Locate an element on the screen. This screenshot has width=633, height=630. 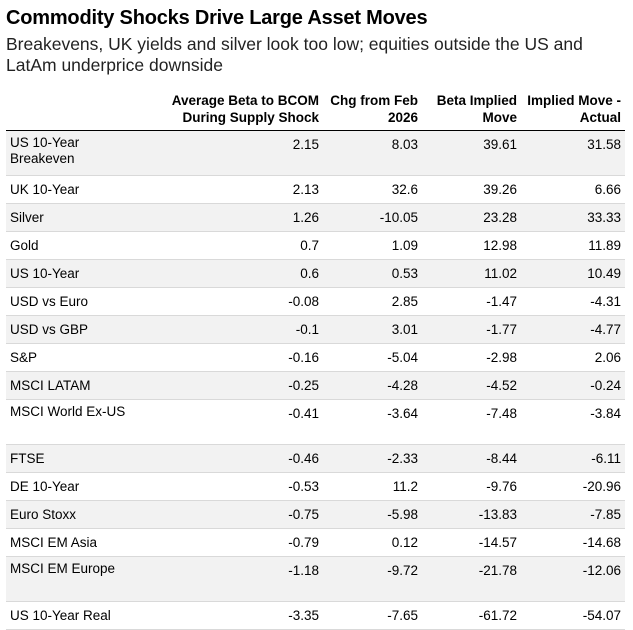
table-row: MSCI World Ex-US -0.41 -3.64 -7.48 -3.84 is located at coordinates (315, 422).